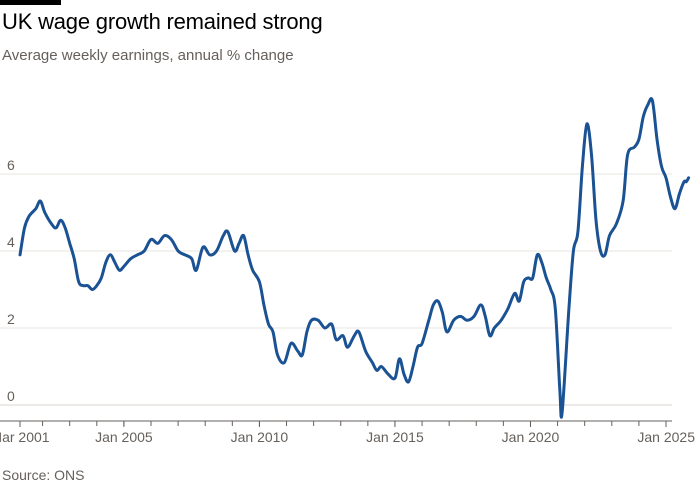  What do you see at coordinates (30, 2) in the screenshot?
I see `brand-bar` at bounding box center [30, 2].